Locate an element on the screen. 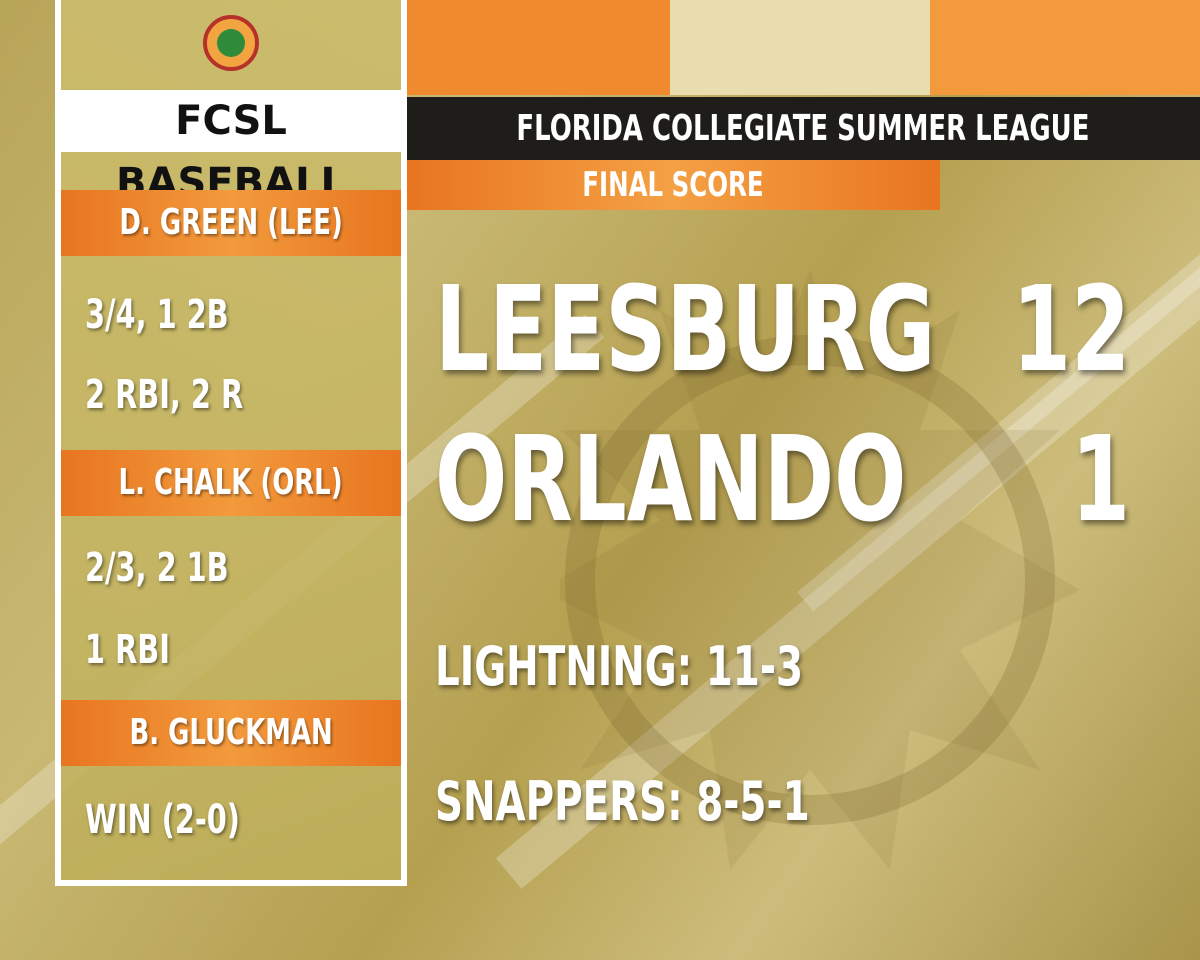 Image resolution: width=1200 pixels, height=960 pixels. logo is located at coordinates (231, 43).